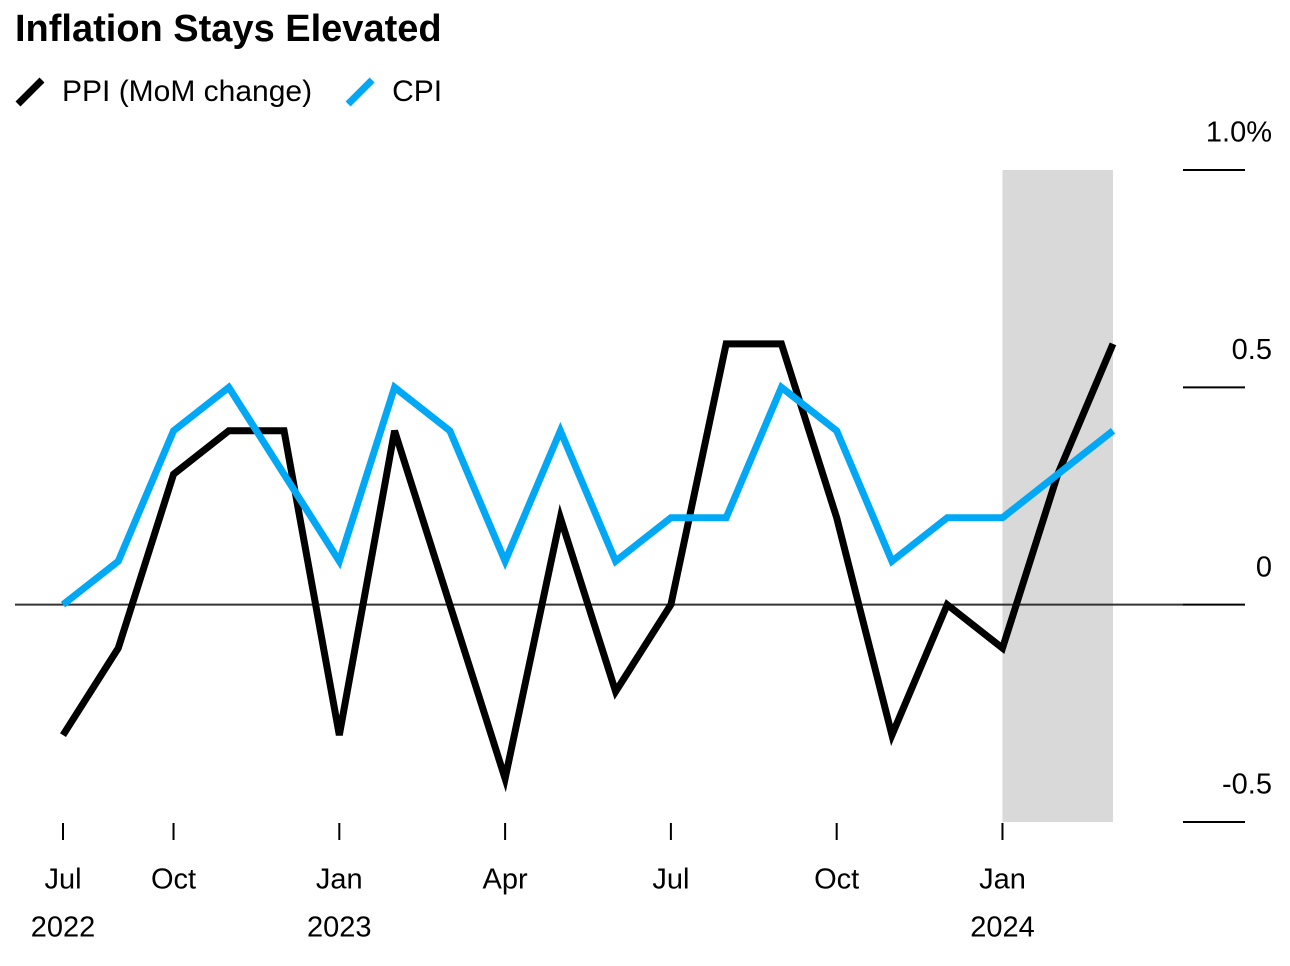 The image size is (1290, 966). I want to click on legend: PPI (MoM change) CPI, so click(228, 91).